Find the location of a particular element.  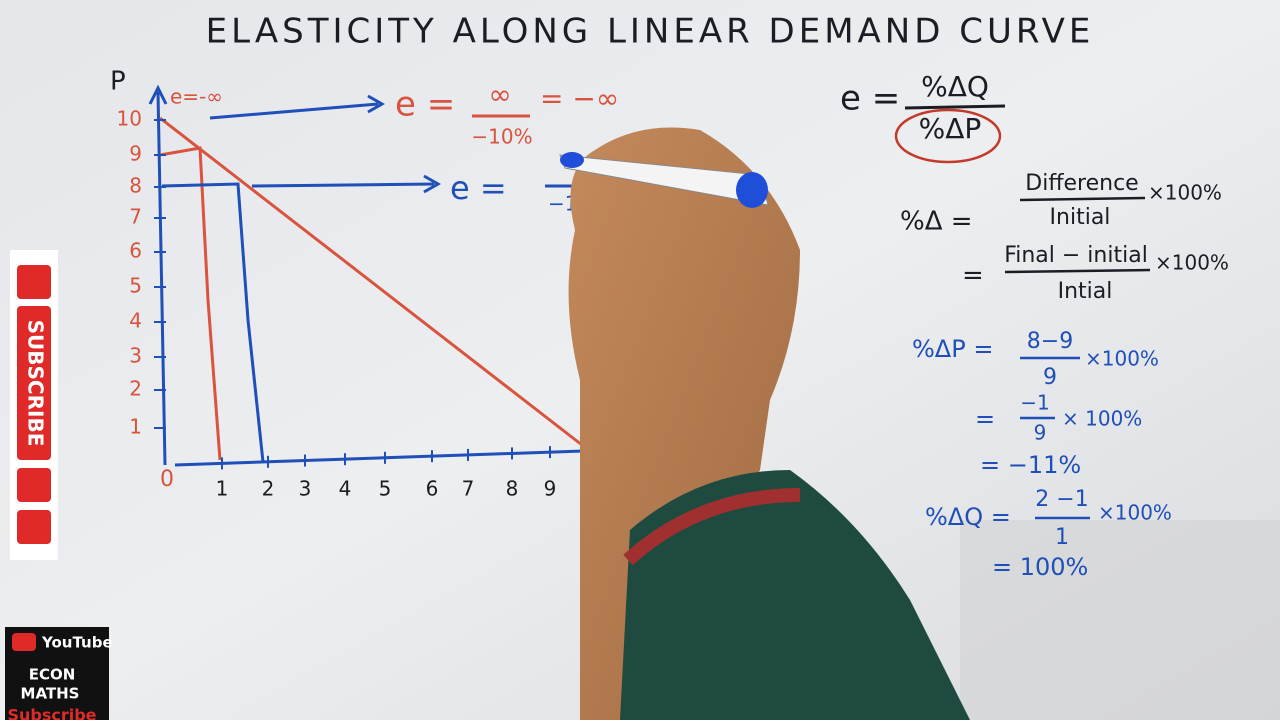

y-tick-label: 8 is located at coordinates (135, 186).